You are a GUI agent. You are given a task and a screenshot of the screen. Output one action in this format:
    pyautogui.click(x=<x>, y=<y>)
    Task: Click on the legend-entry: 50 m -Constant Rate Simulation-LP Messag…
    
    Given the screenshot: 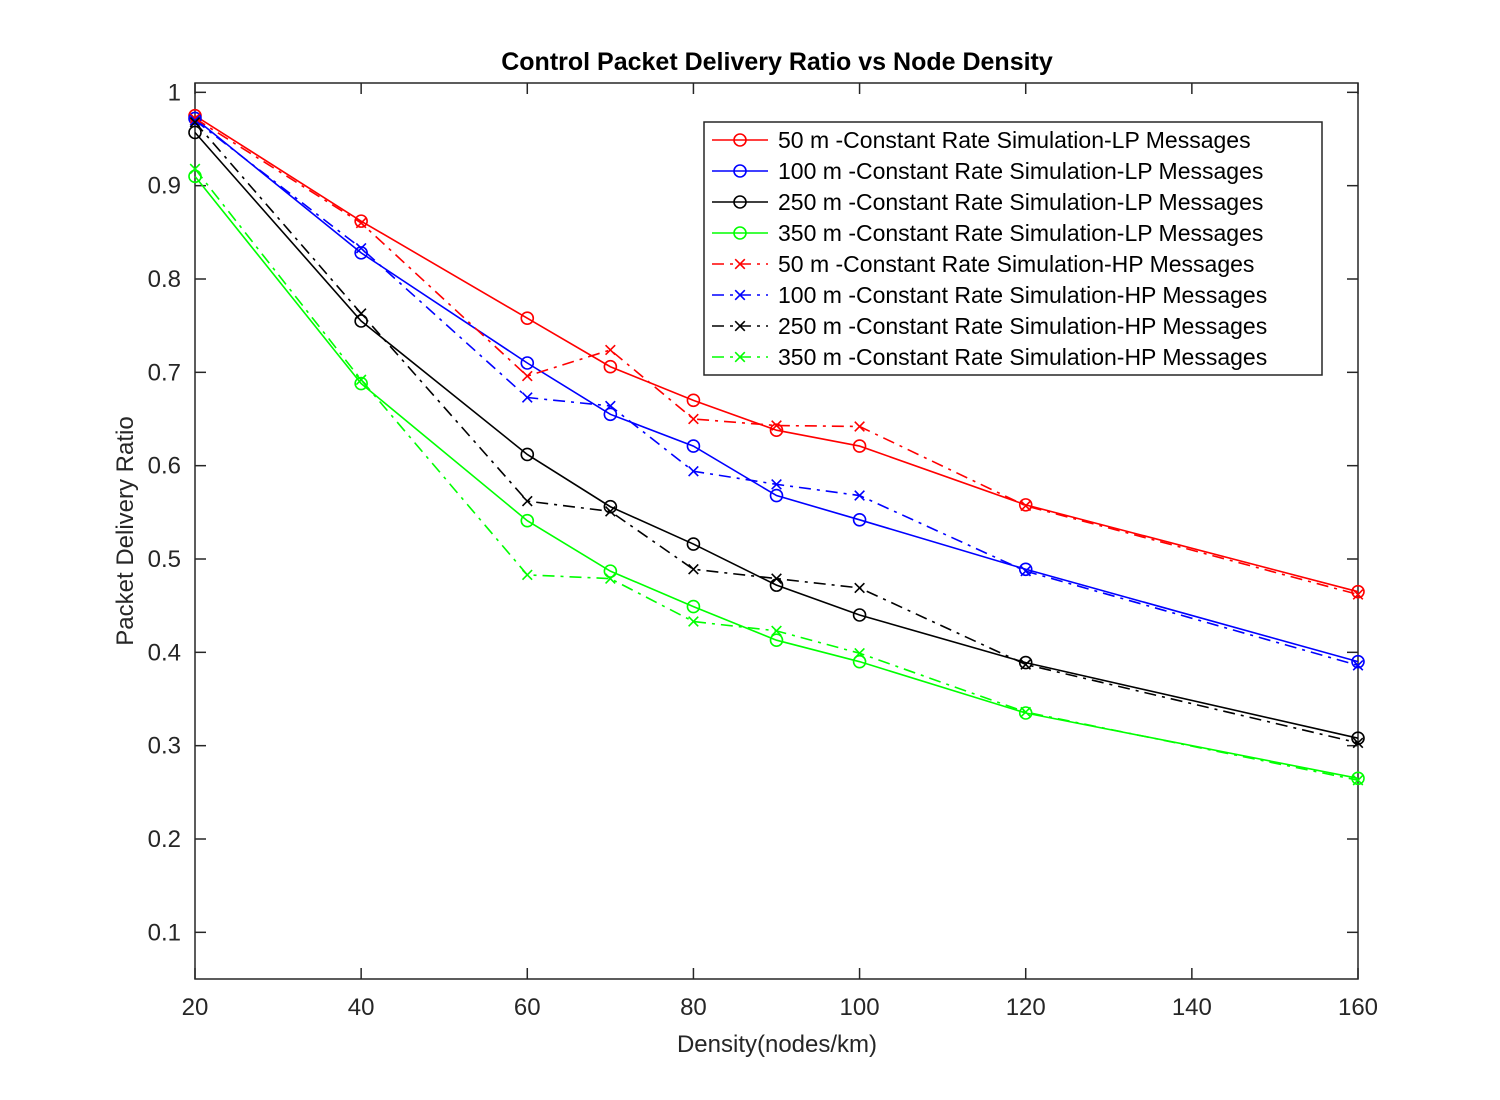 What is the action you would take?
    pyautogui.click(x=981, y=140)
    